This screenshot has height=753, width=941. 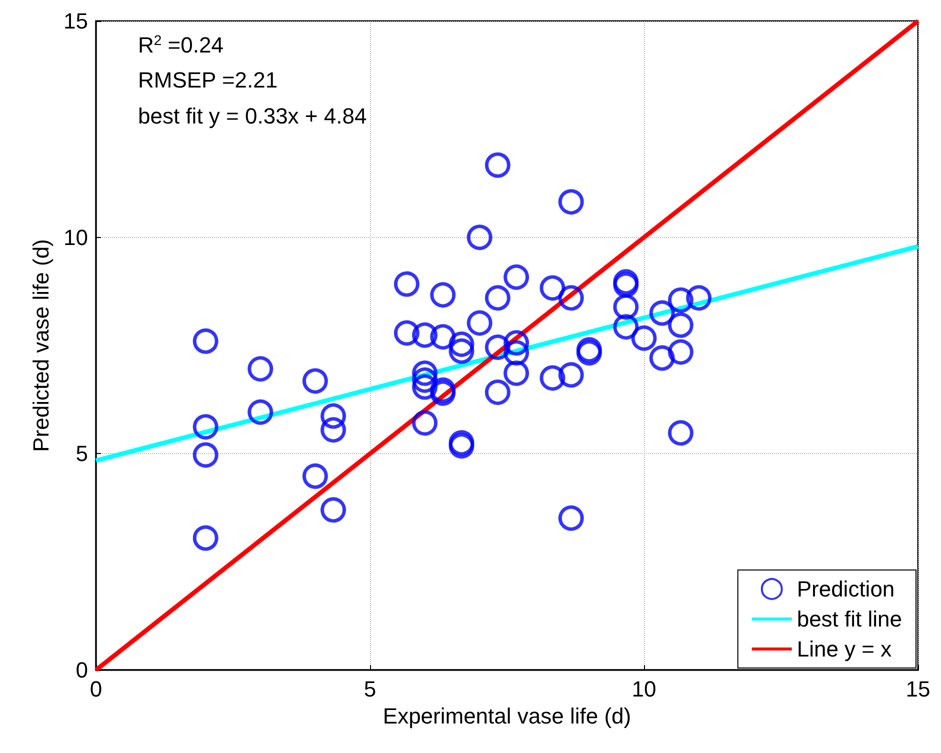 What do you see at coordinates (849, 619) in the screenshot?
I see `legend-label: best fit line` at bounding box center [849, 619].